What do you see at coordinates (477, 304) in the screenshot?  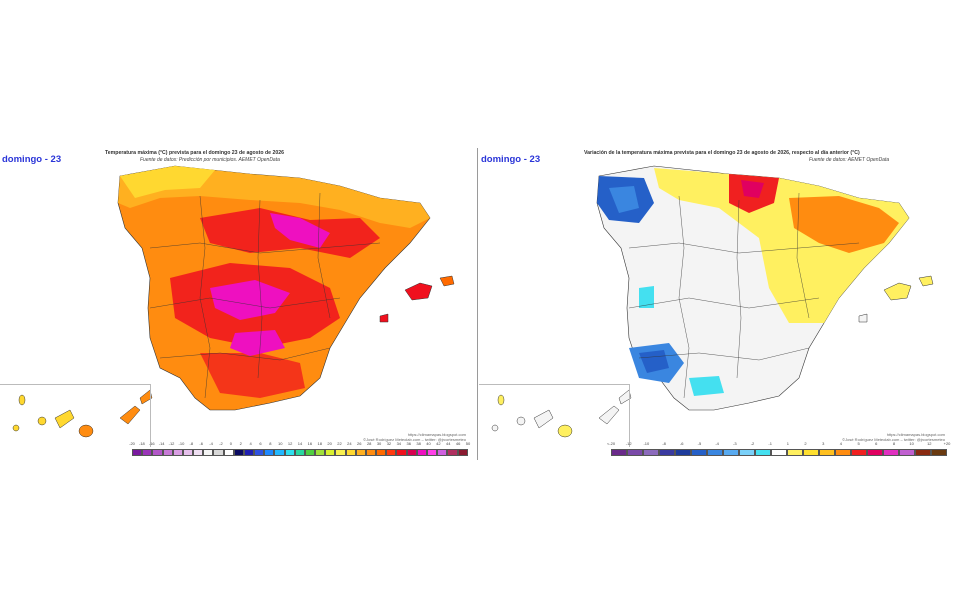 I see `panel-divider` at bounding box center [477, 304].